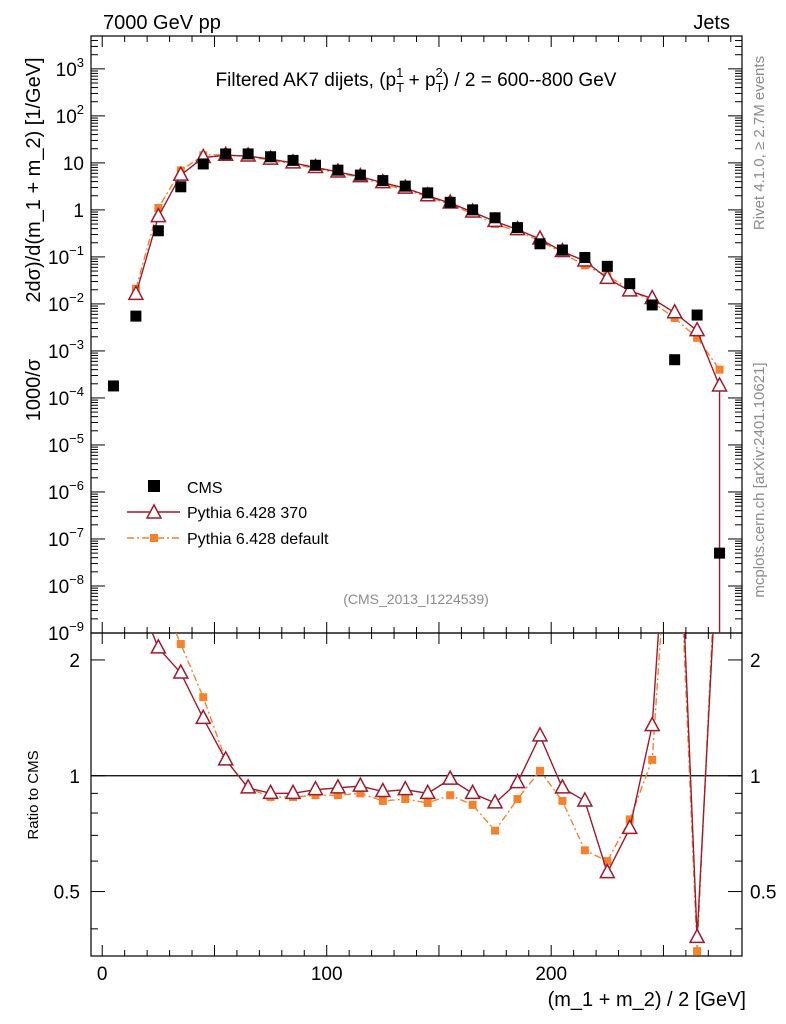 This screenshot has width=786, height=1024. I want to click on ratio-y-tick-label-right: 0.5, so click(763, 893).